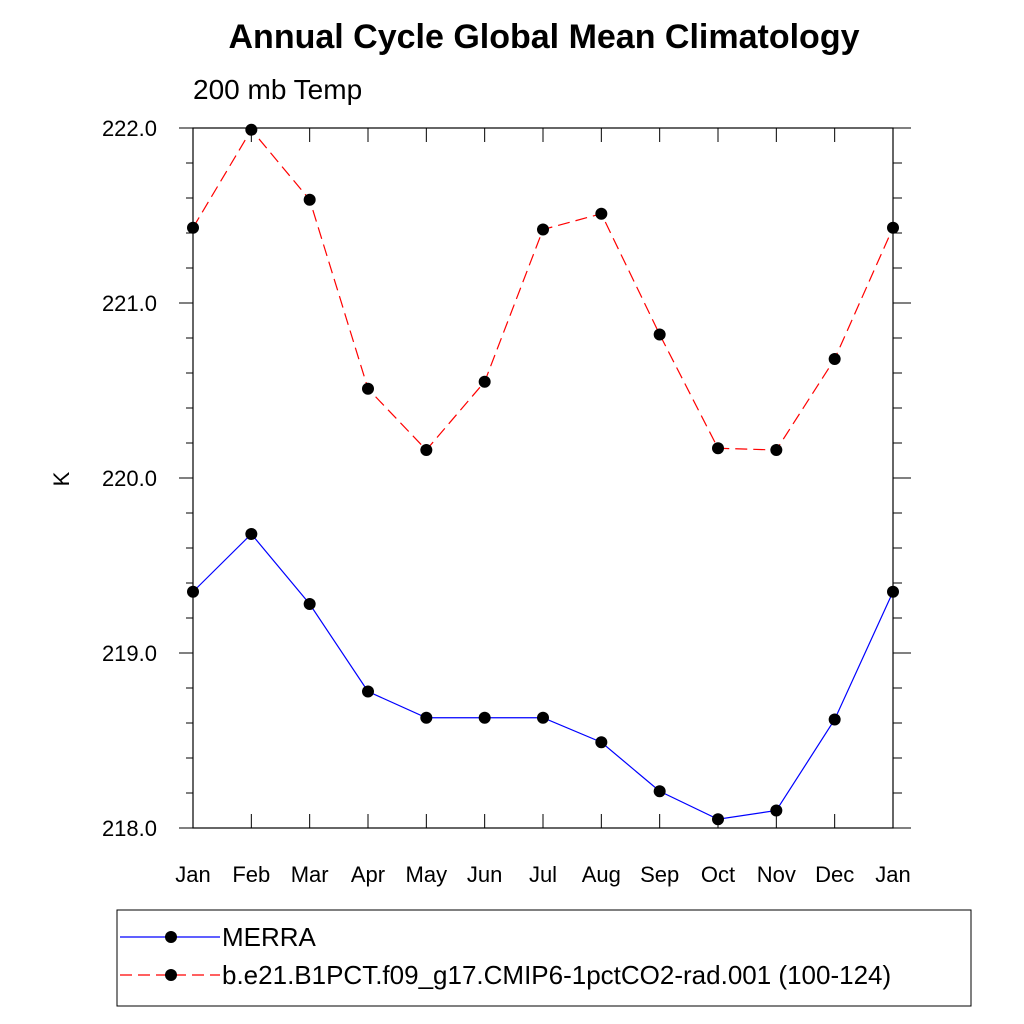  What do you see at coordinates (277, 89) in the screenshot?
I see `chart-subtitle: 200 mb Temp` at bounding box center [277, 89].